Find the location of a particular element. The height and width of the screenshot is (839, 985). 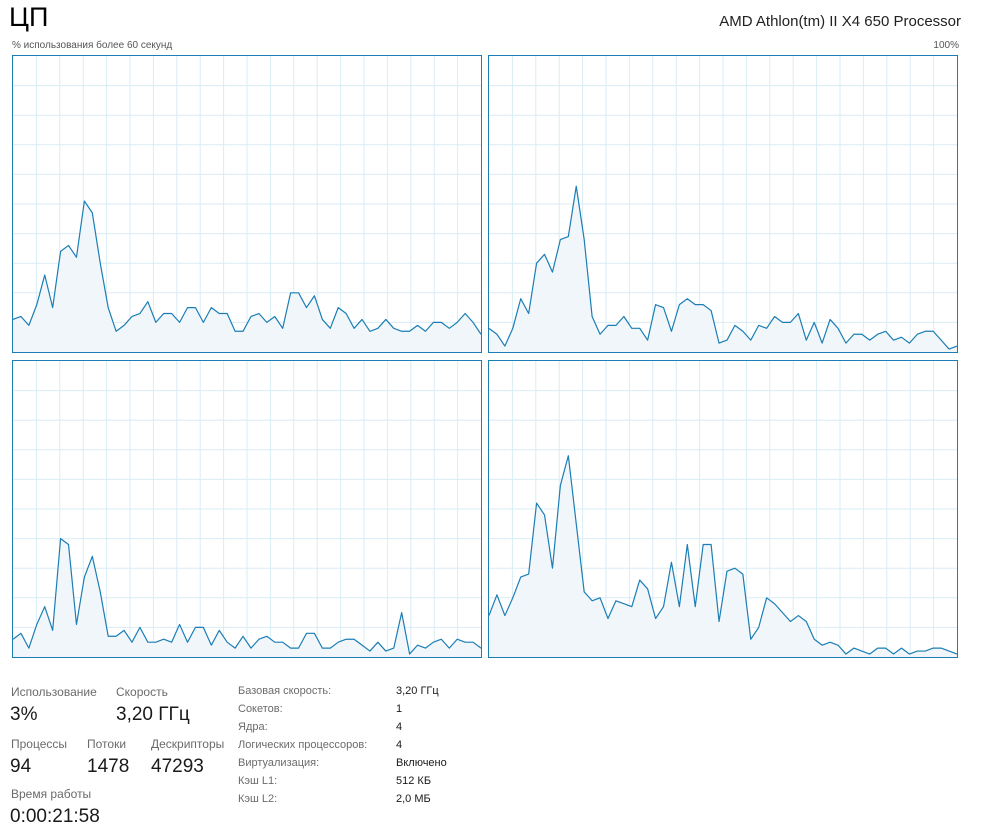

spec-label-cores: Ядра: is located at coordinates (253, 727).